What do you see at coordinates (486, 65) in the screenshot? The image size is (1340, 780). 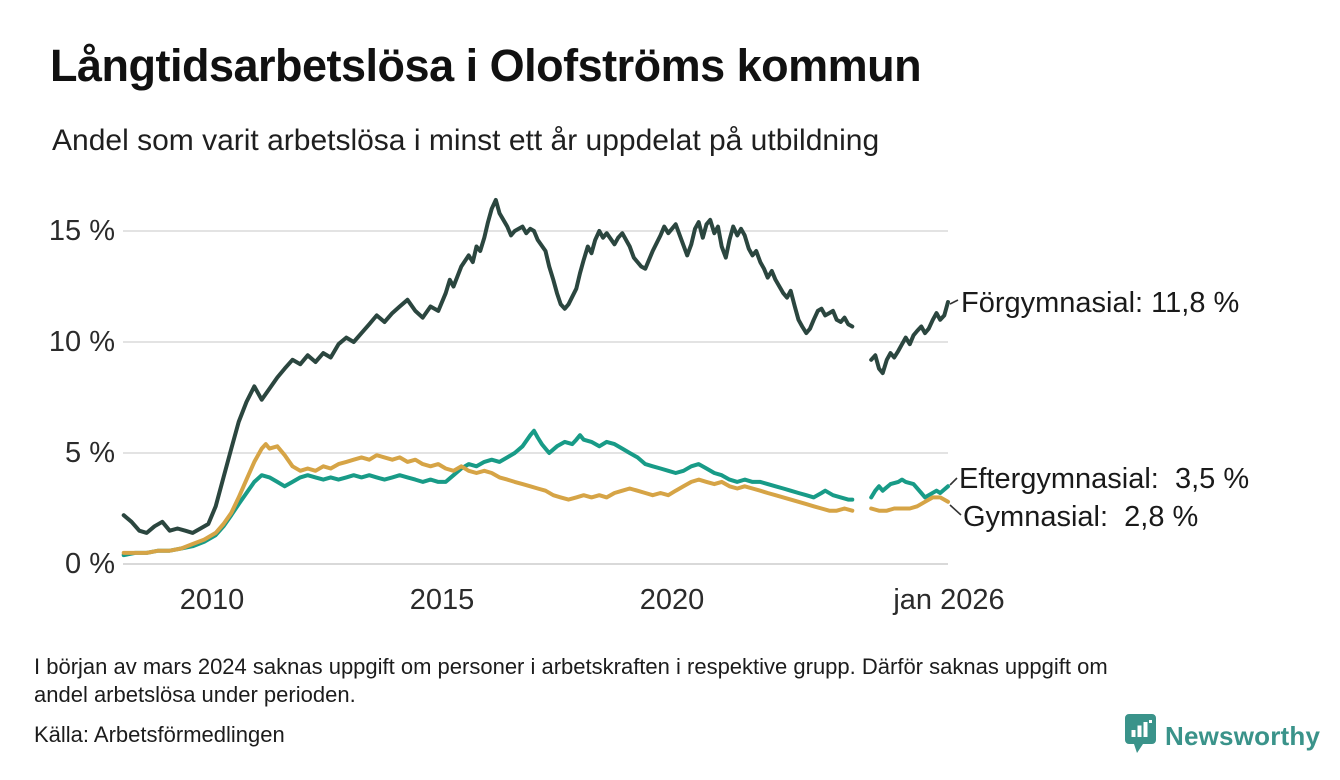 I see `page-title: Långtidsarbetslösa i Olofströms kommun` at bounding box center [486, 65].